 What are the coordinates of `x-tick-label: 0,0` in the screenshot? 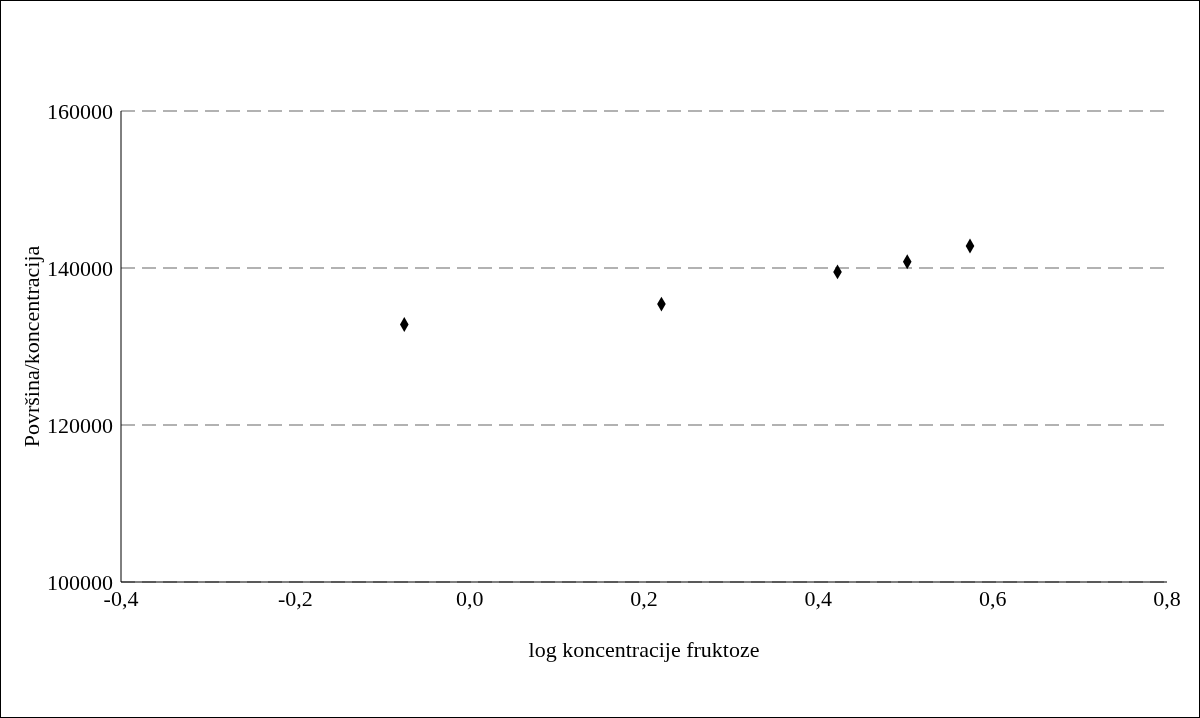 It's located at (469, 598).